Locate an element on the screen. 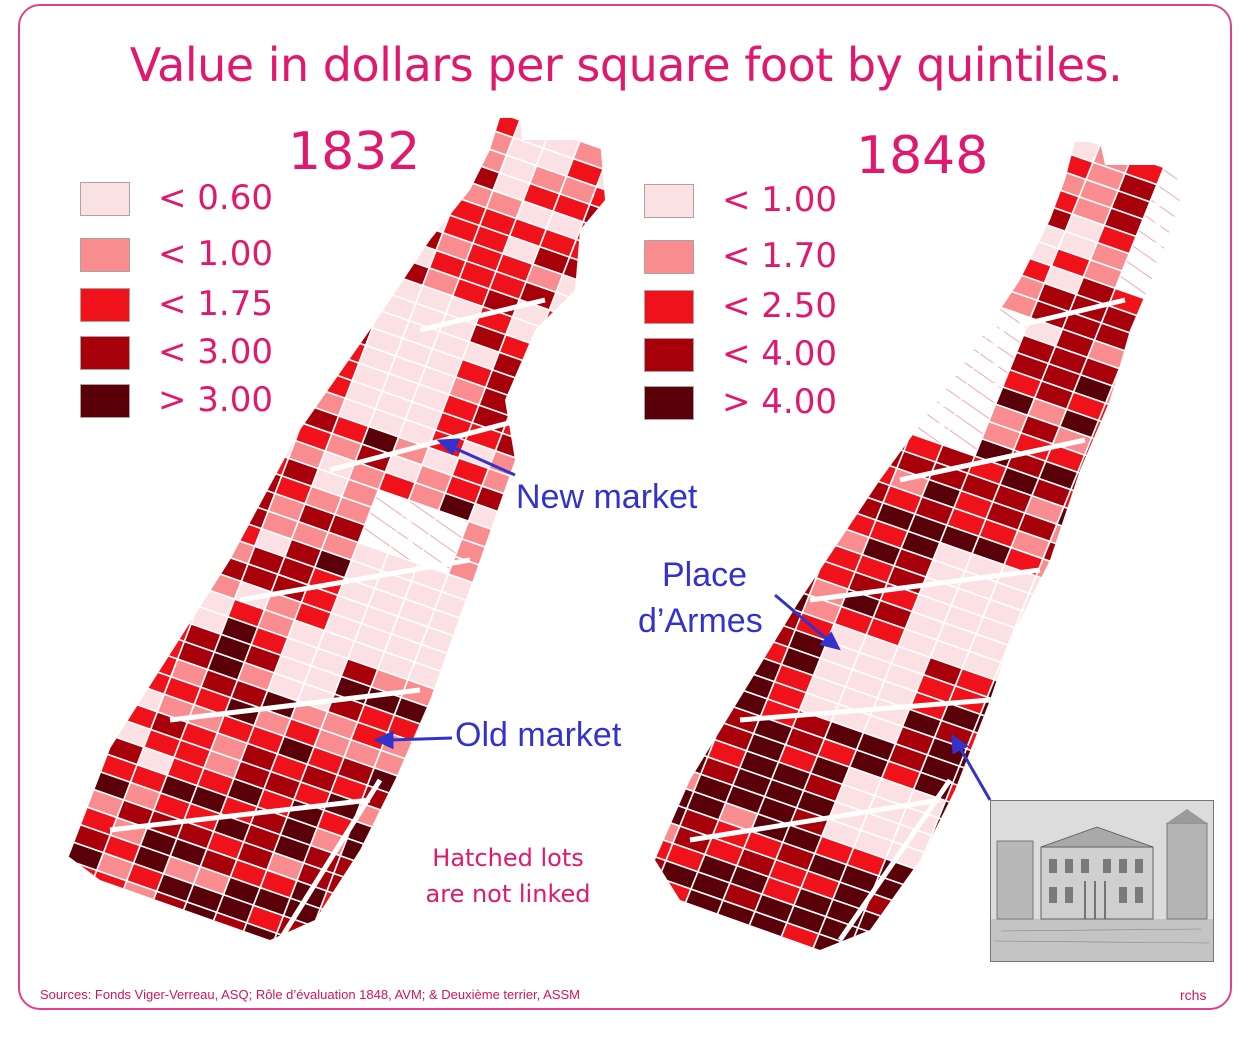 The height and width of the screenshot is (1051, 1252). engraving-drawing is located at coordinates (1102, 881).